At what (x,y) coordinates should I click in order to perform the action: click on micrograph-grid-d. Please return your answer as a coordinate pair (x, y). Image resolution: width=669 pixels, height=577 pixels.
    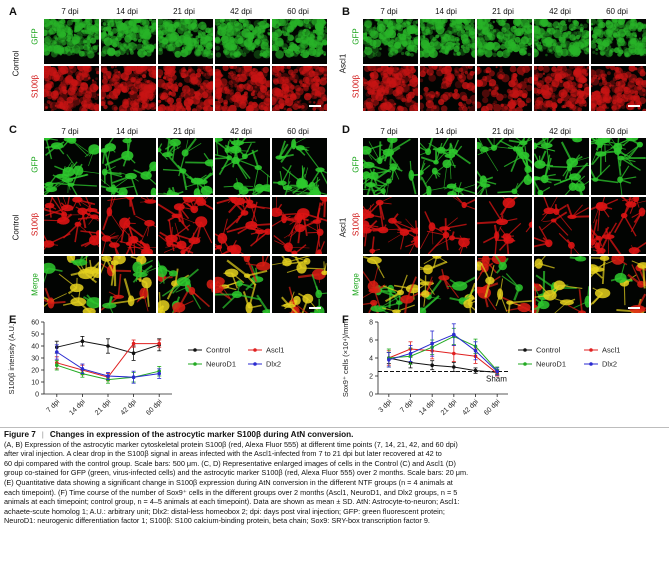
    Looking at the image, I should click on (505, 226).